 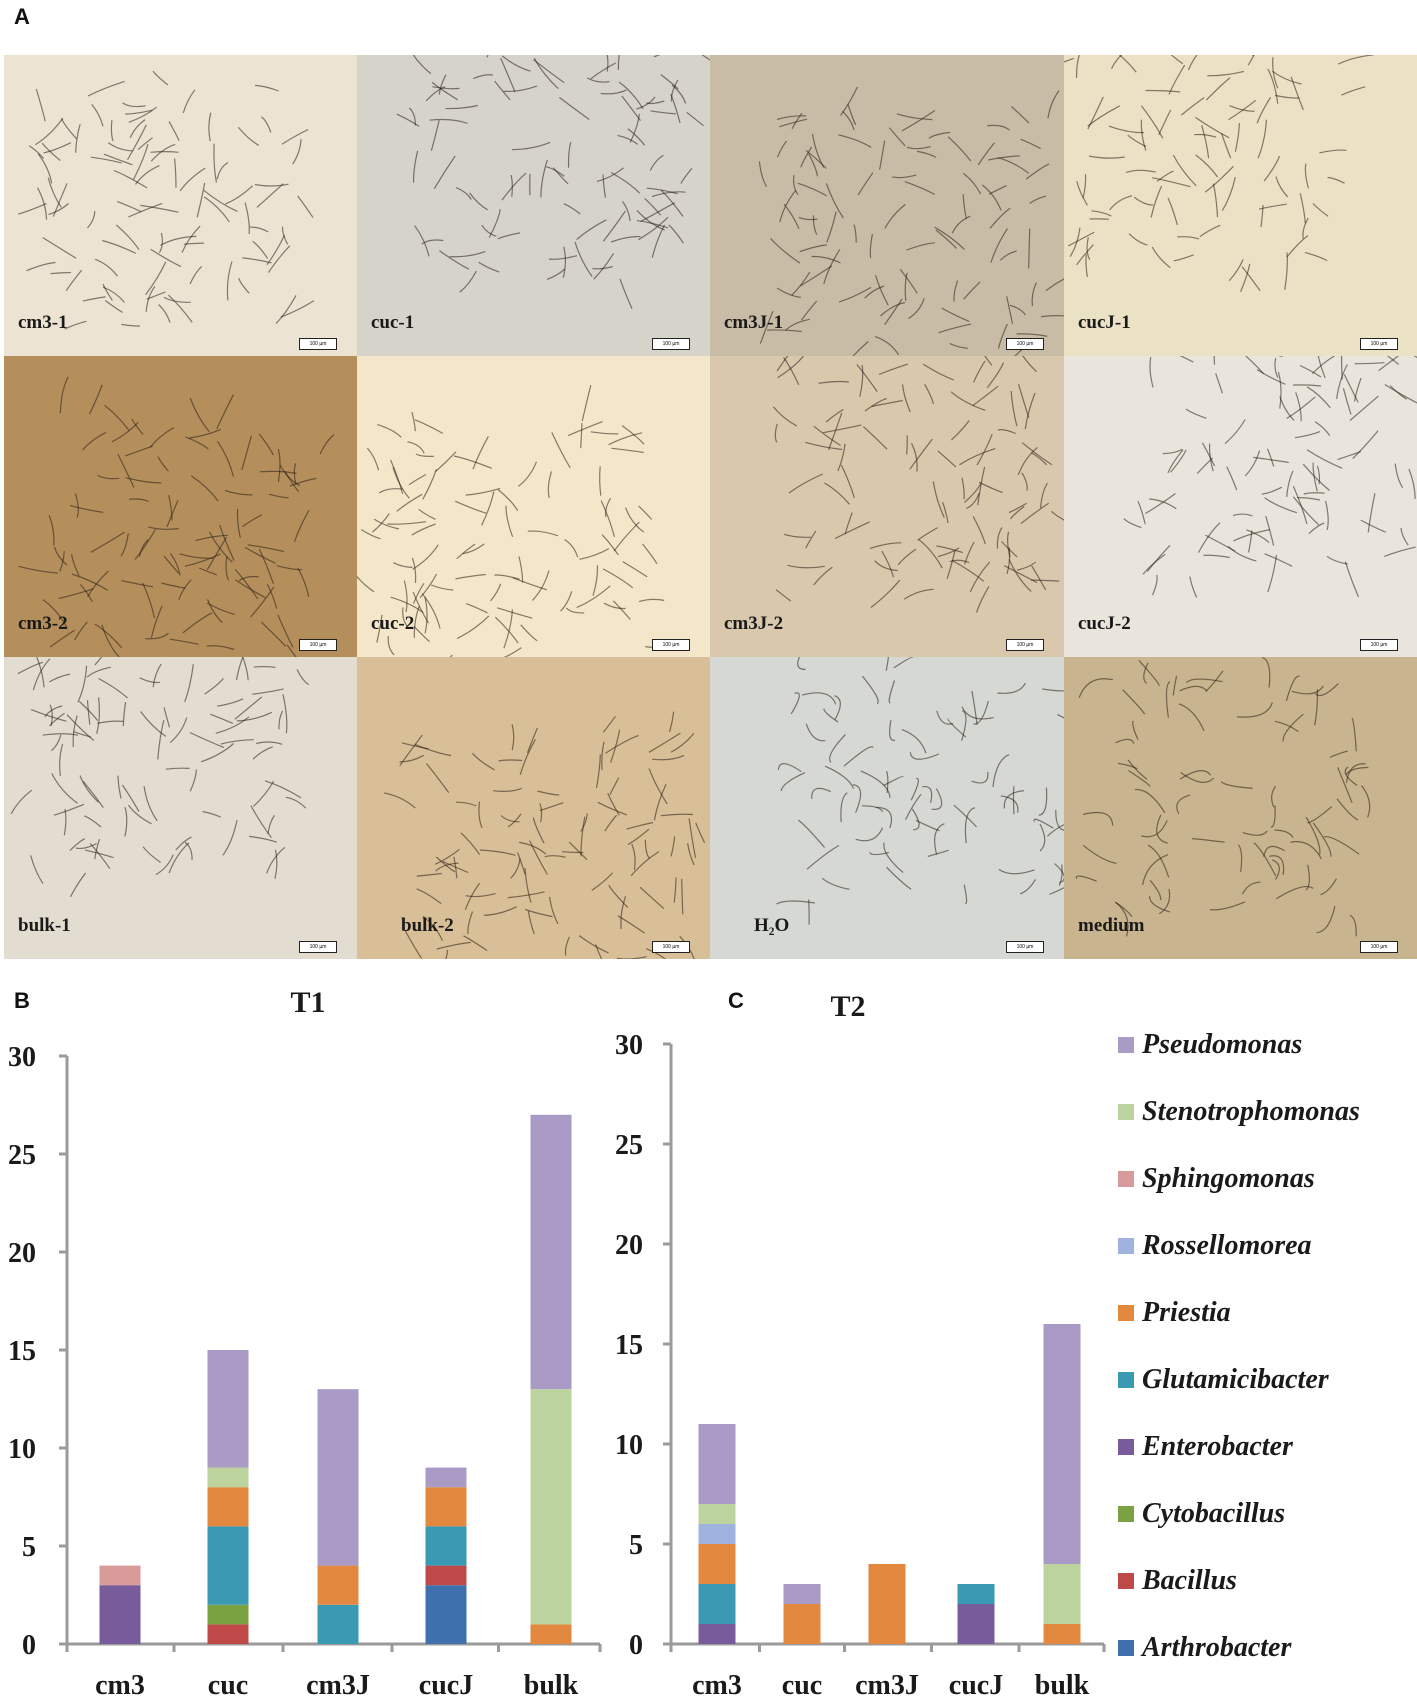 What do you see at coordinates (22, 1000) in the screenshot?
I see `panel-label-b: B` at bounding box center [22, 1000].